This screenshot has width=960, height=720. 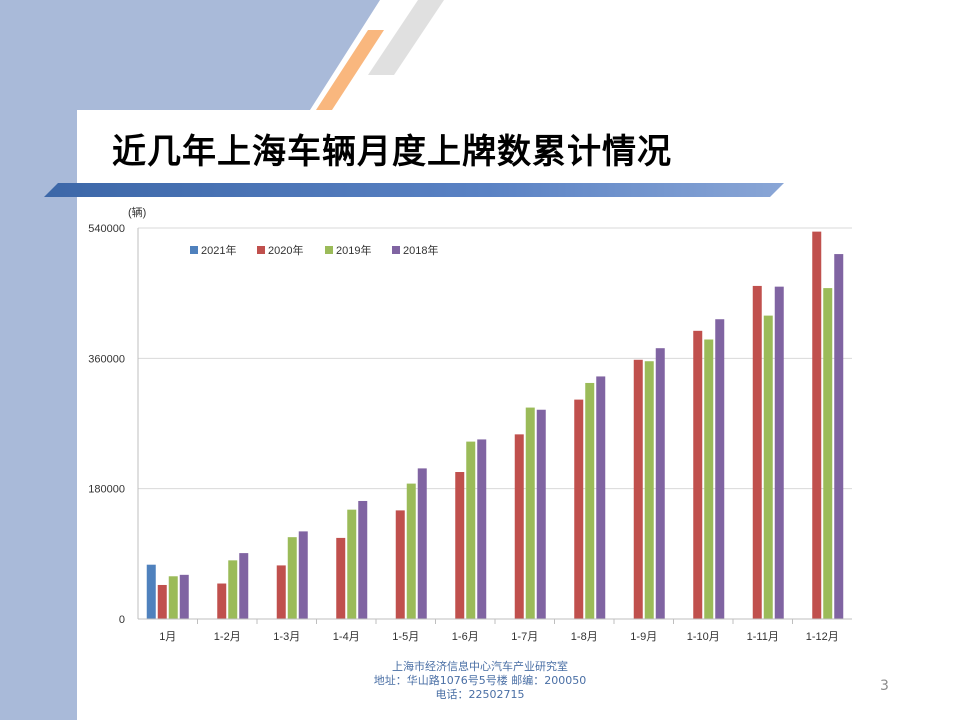 What do you see at coordinates (405, 637) in the screenshot?
I see `x-tick-label: 1-5月` at bounding box center [405, 637].